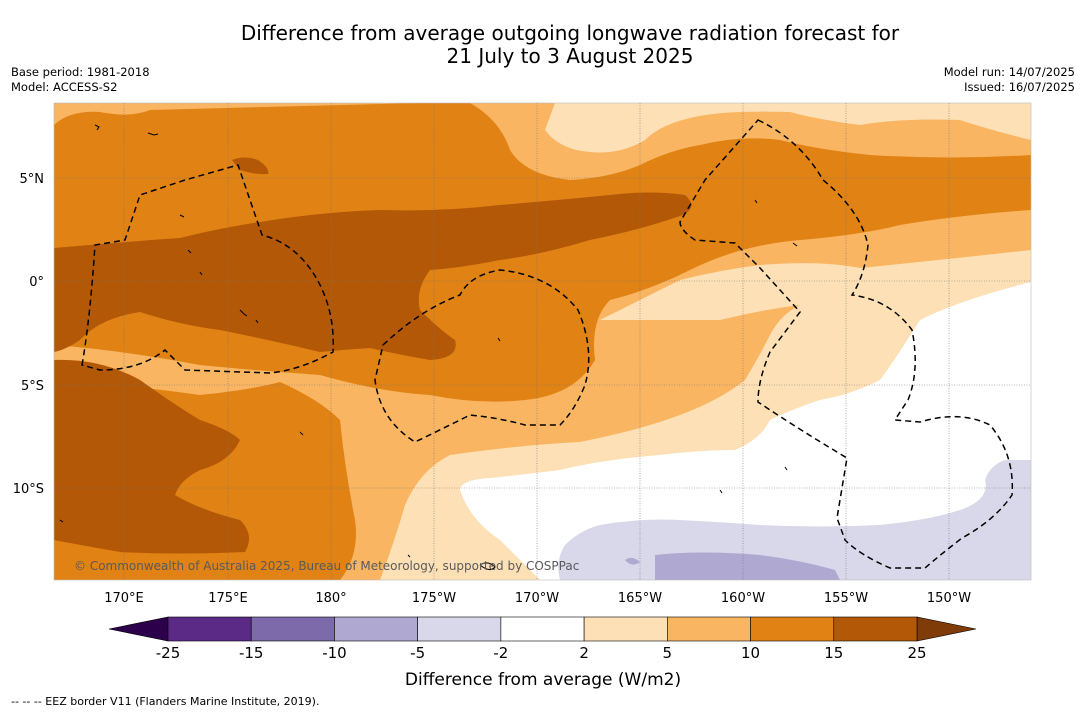 Image resolution: width=1085 pixels, height=713 pixels. I want to click on colorbar-label: -25, so click(168, 653).